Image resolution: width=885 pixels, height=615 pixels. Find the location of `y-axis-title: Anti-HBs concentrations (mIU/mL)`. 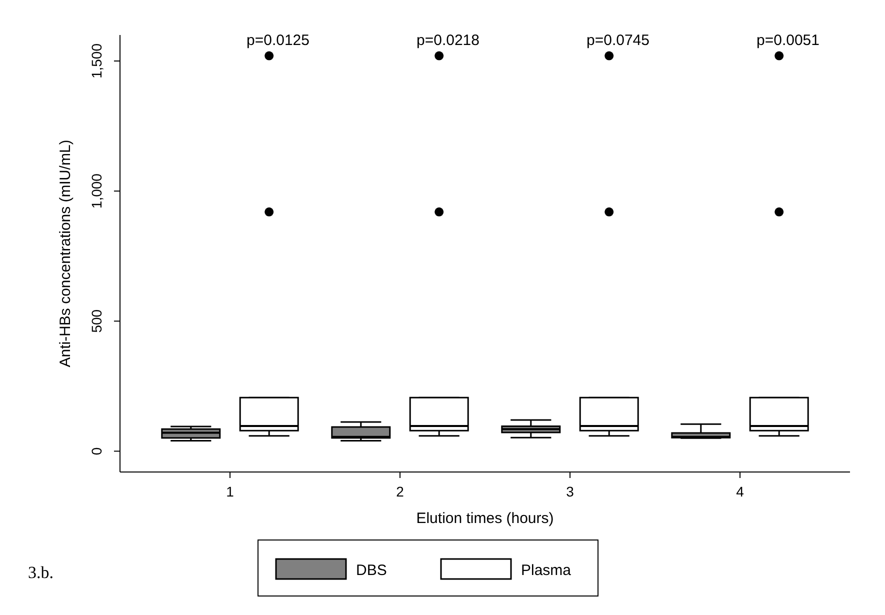

y-axis-title: Anti-HBs concentrations (mIU/mL) is located at coordinates (65, 254).